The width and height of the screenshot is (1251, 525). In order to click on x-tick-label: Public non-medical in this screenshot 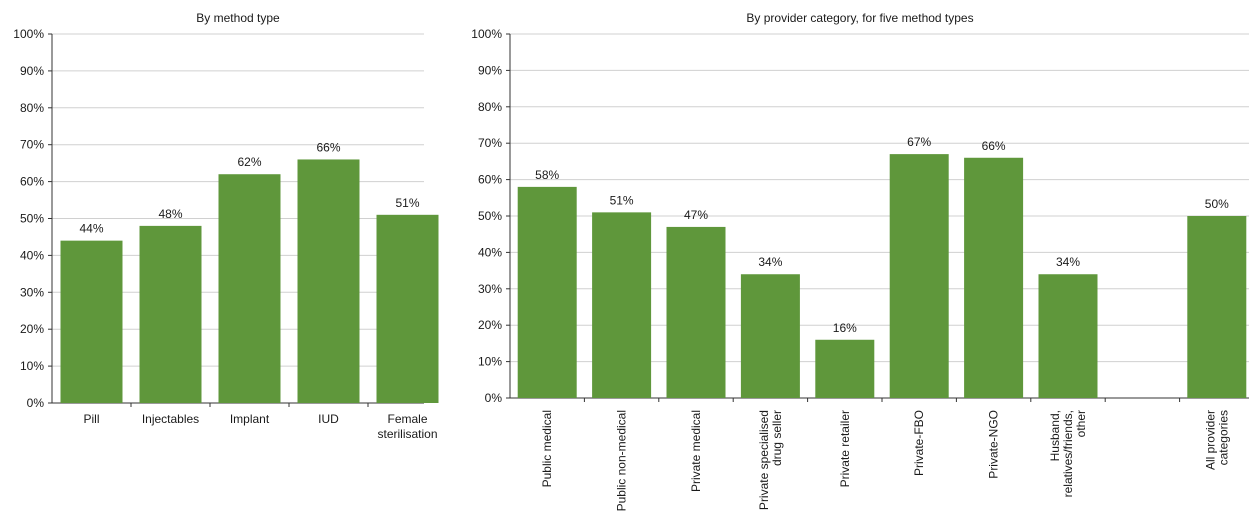, I will do `click(622, 460)`.